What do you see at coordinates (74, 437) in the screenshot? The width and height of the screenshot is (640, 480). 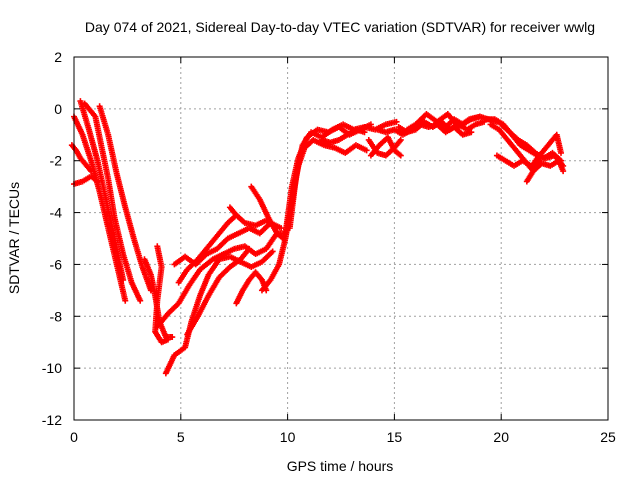 I see `x-tick-label: 0` at bounding box center [74, 437].